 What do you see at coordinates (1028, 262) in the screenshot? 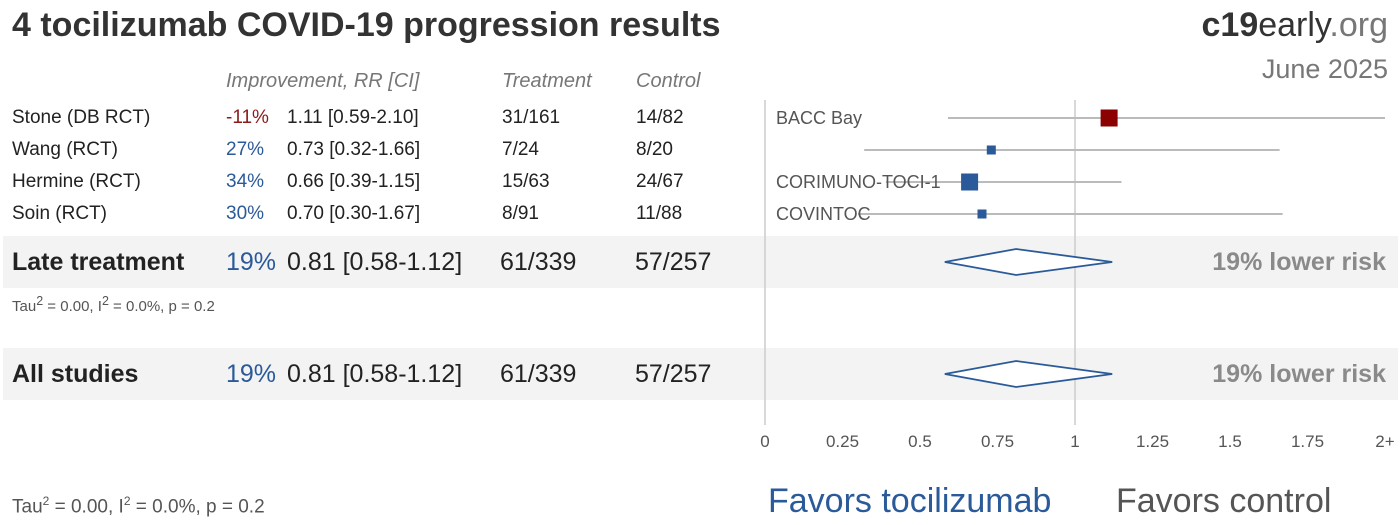
I see `late-treatment-diamond` at bounding box center [1028, 262].